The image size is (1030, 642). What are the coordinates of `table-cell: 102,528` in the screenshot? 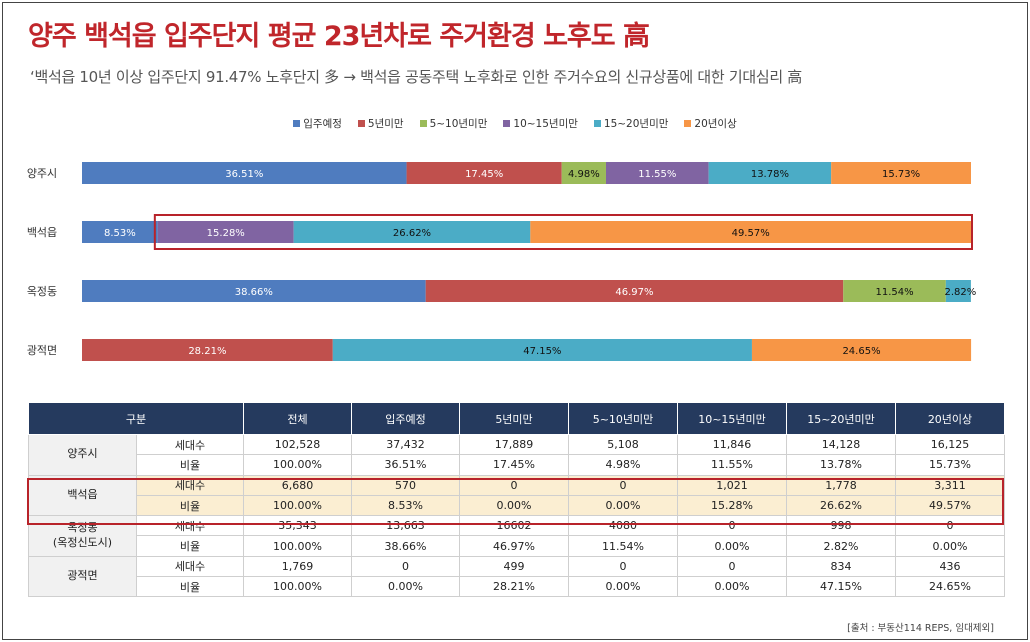 It's located at (297, 444).